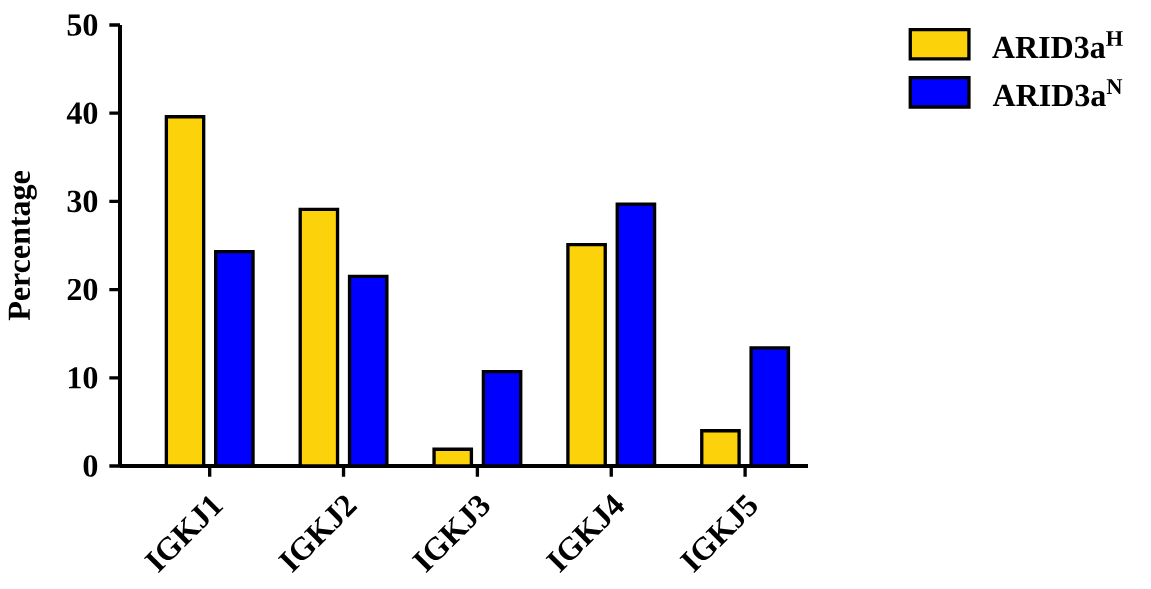 The width and height of the screenshot is (1151, 589). What do you see at coordinates (90, 466) in the screenshot?
I see `y-tick-label: 0` at bounding box center [90, 466].